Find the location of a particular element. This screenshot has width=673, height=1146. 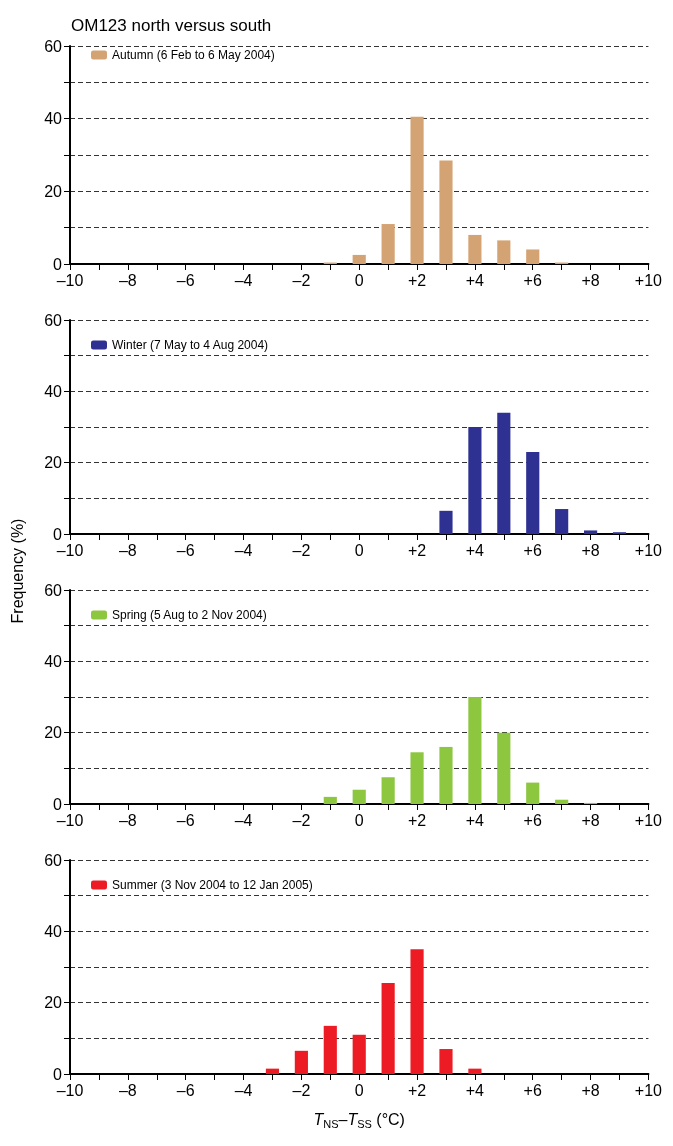

legend-label: Autumn (6 Feb to 6 May 2004) is located at coordinates (193, 55).